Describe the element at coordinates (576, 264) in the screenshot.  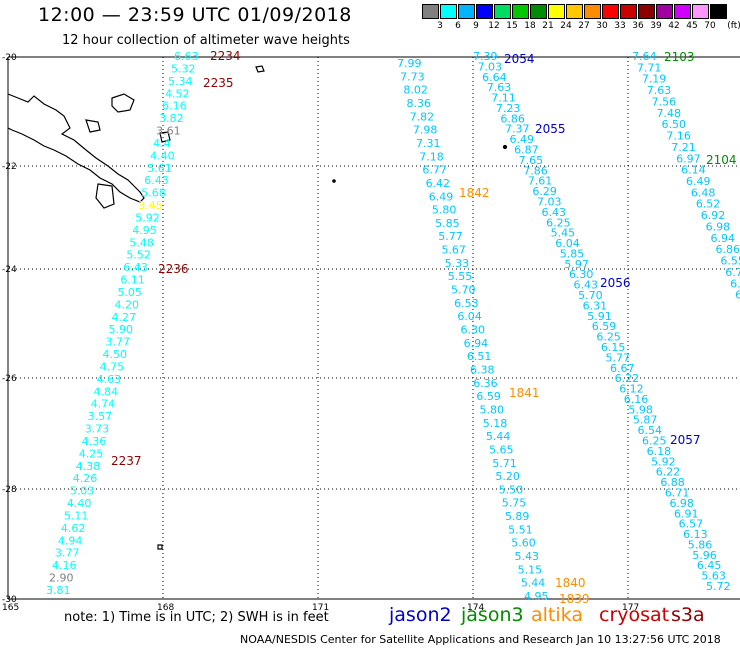
I see `wave-height-value: 5.97` at that location.